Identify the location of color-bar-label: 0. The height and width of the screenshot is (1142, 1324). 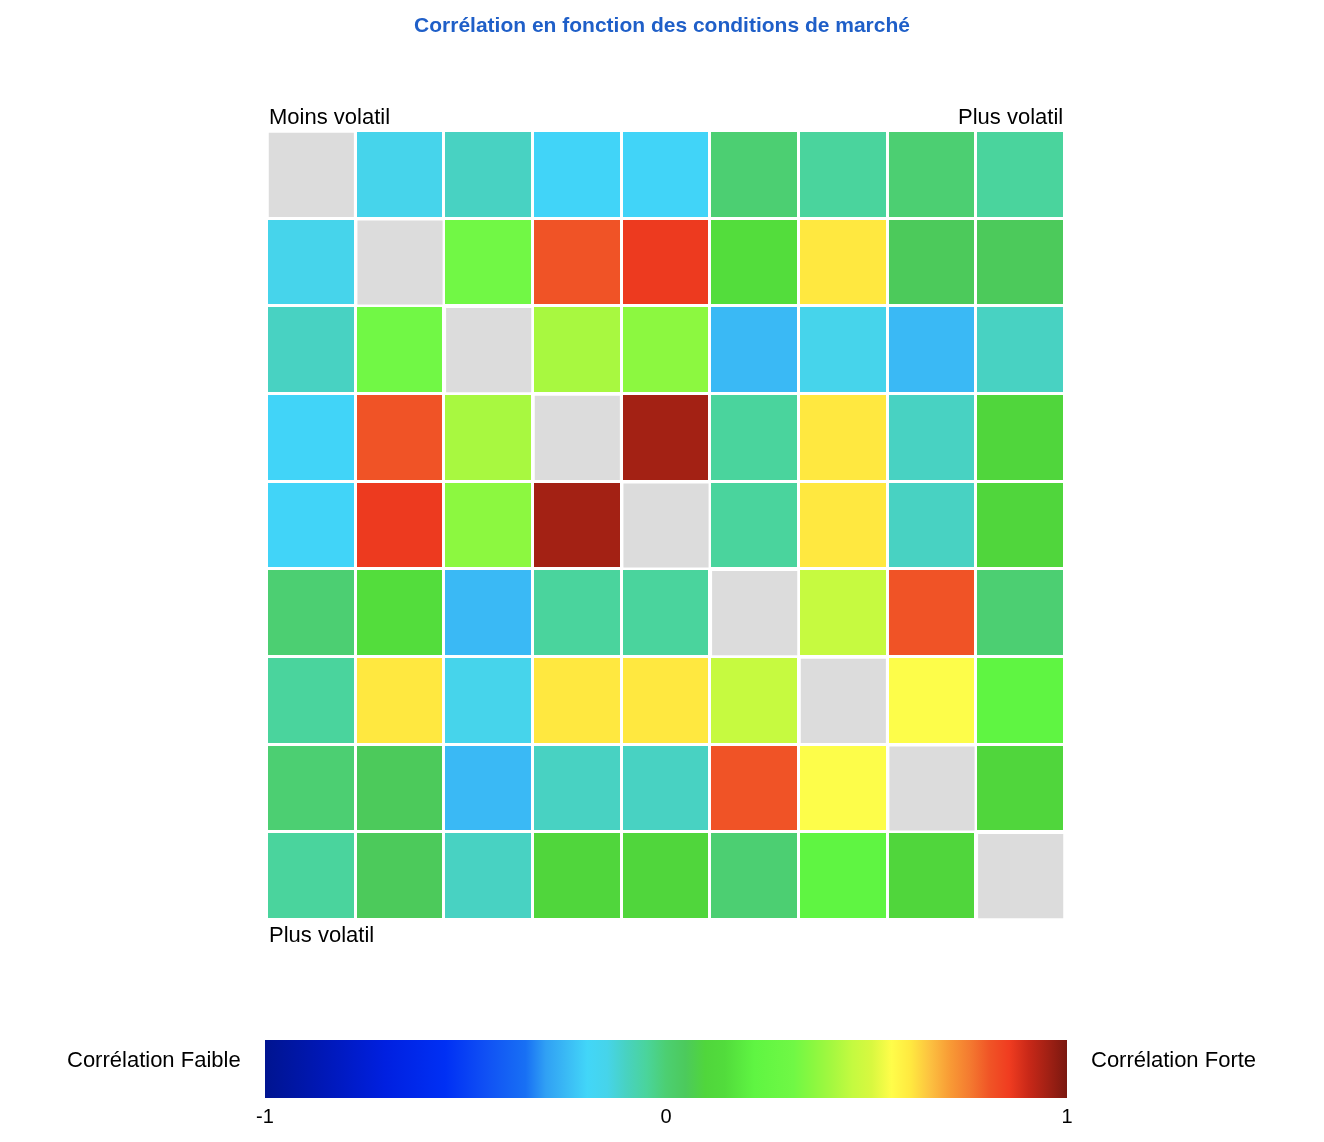
(666, 1115).